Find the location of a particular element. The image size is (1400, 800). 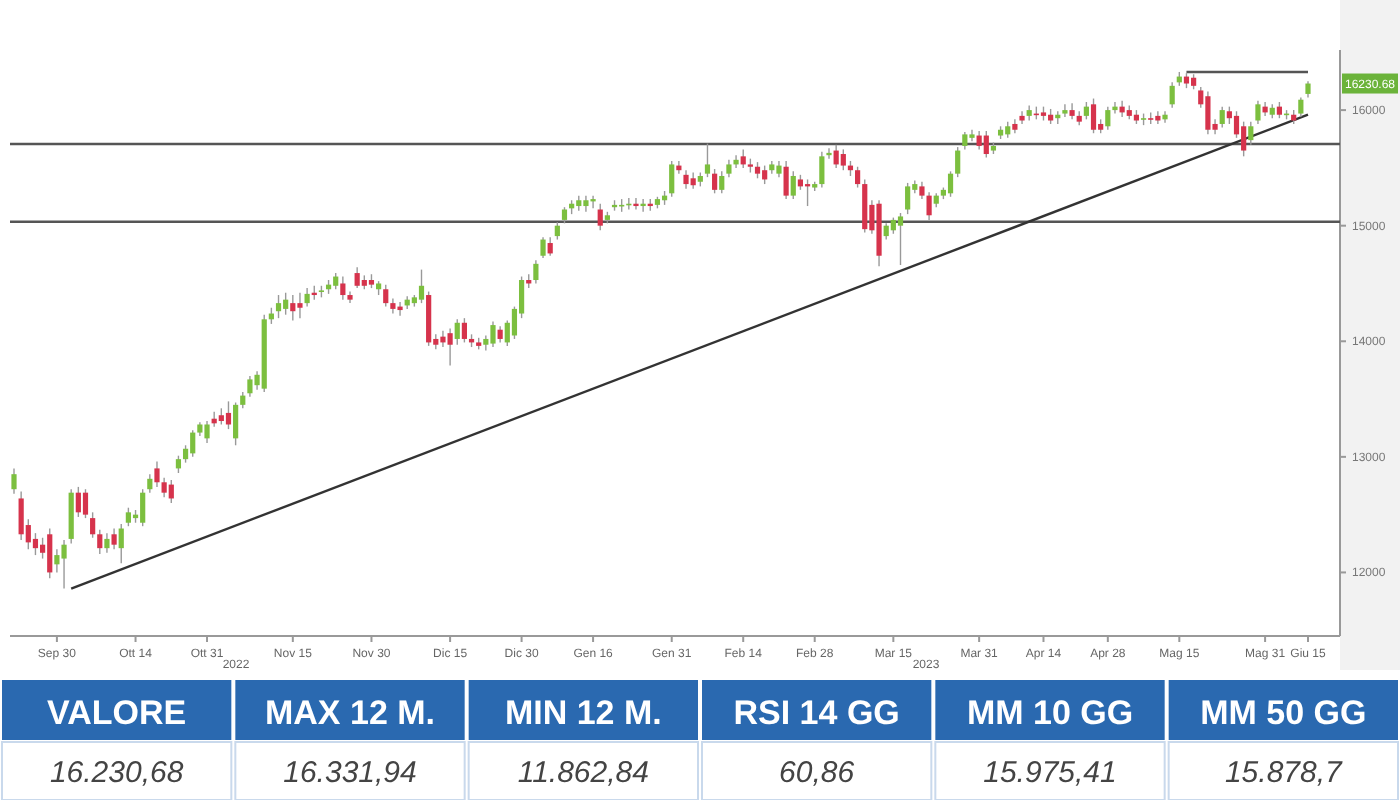

text: 60,86 is located at coordinates (817, 773).